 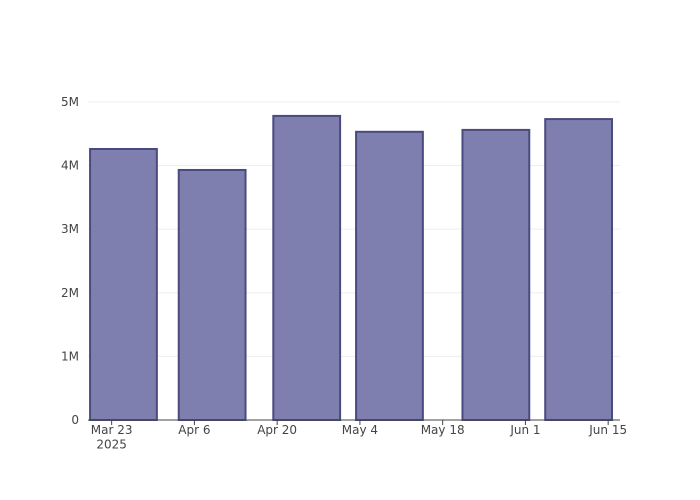 I want to click on x-tick-label: May 4, so click(x=360, y=430).